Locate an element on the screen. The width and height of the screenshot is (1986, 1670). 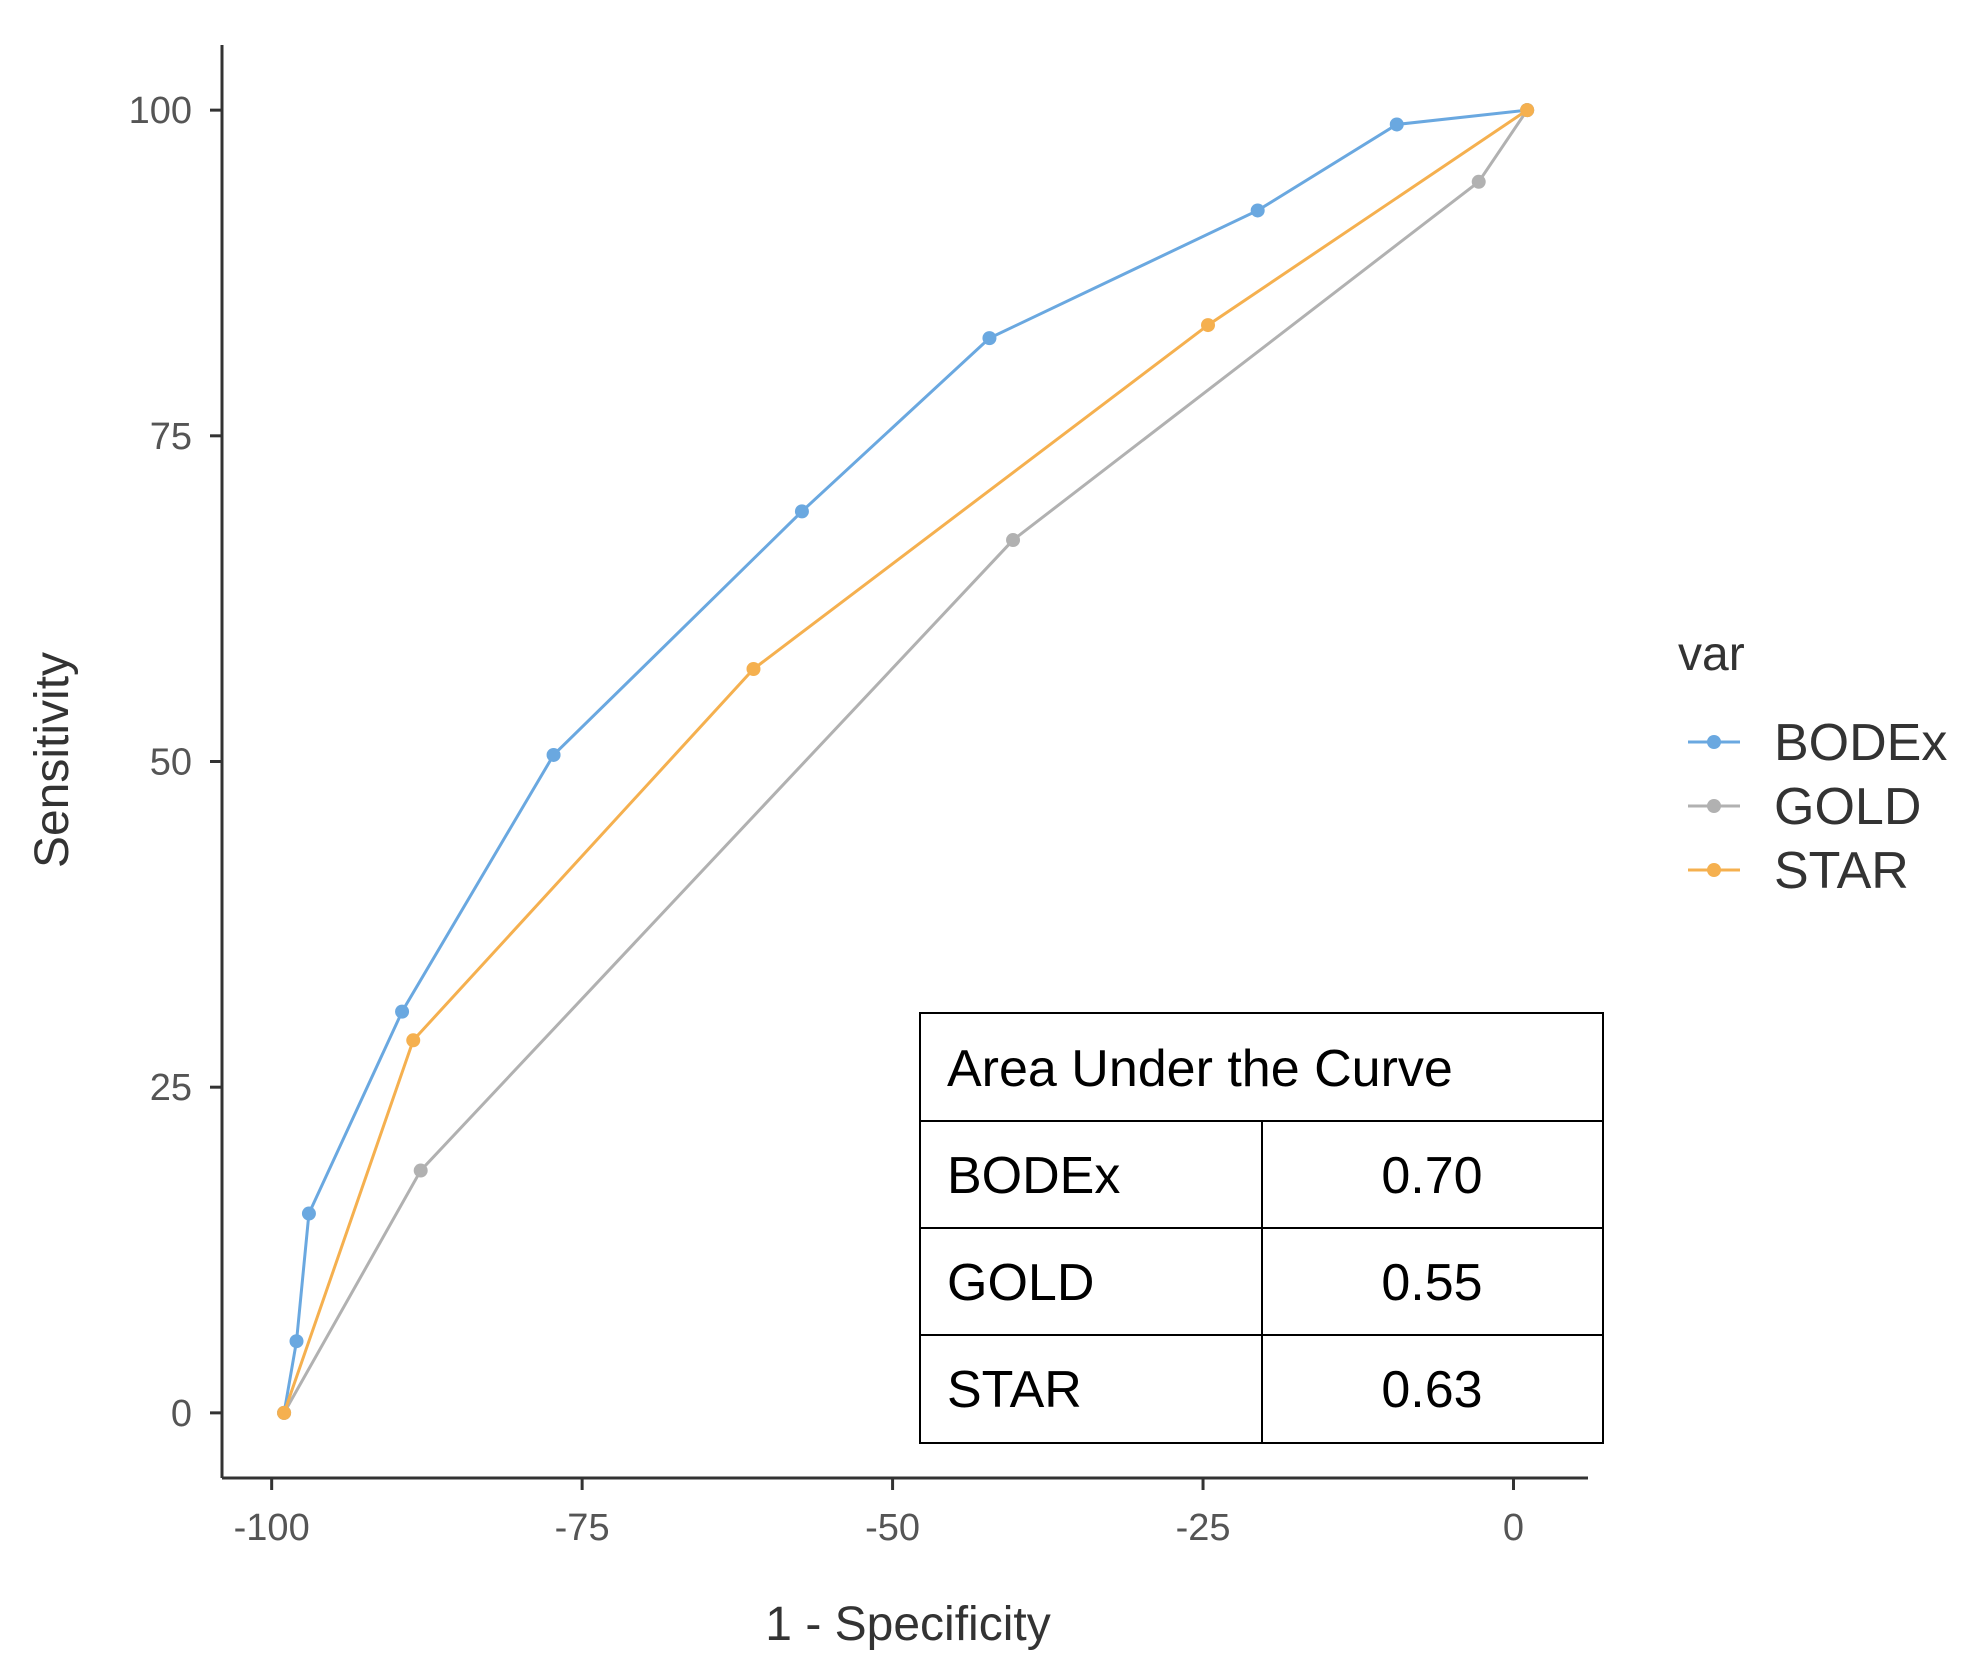
legend: var BODEx GOLD STAR is located at coordinates (1812, 764).